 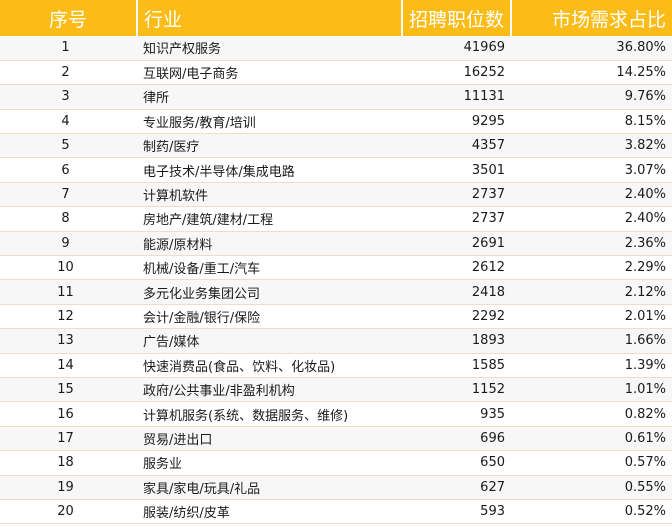 What do you see at coordinates (269, 170) in the screenshot?
I see `industry-cell: 电子技术/半导体/集成电路` at bounding box center [269, 170].